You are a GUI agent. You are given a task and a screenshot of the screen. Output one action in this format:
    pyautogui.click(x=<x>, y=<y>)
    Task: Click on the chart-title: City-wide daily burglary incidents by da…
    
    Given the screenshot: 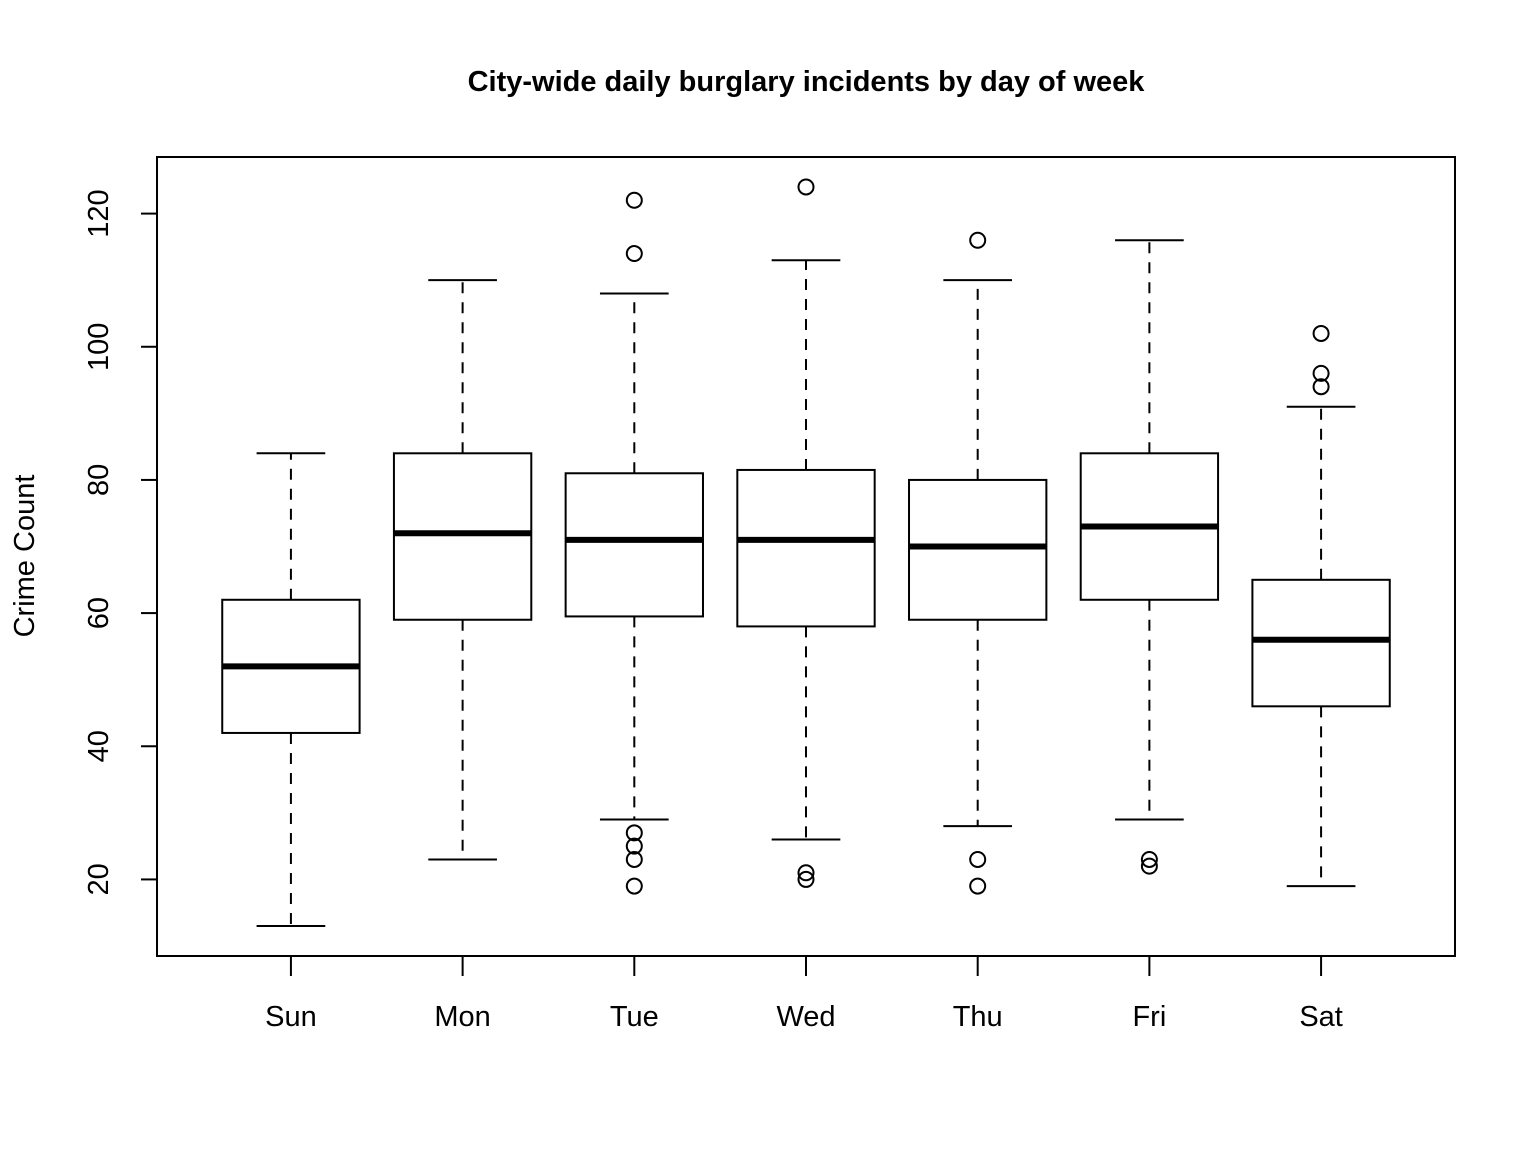 What is the action you would take?
    pyautogui.click(x=807, y=82)
    